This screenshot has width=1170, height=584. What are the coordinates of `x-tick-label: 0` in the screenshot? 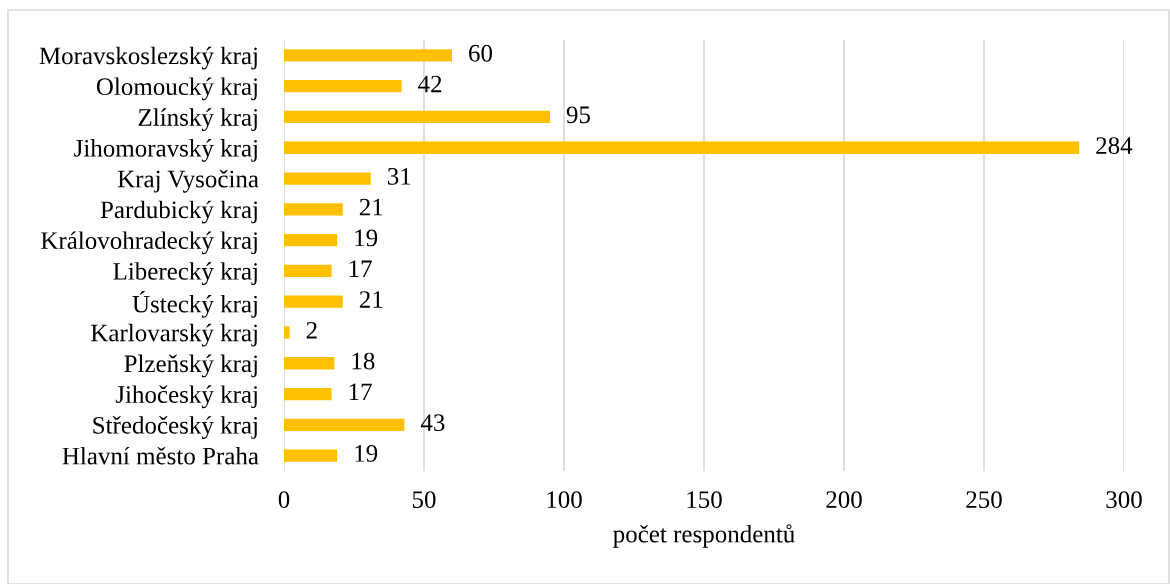 It's located at (284, 500).